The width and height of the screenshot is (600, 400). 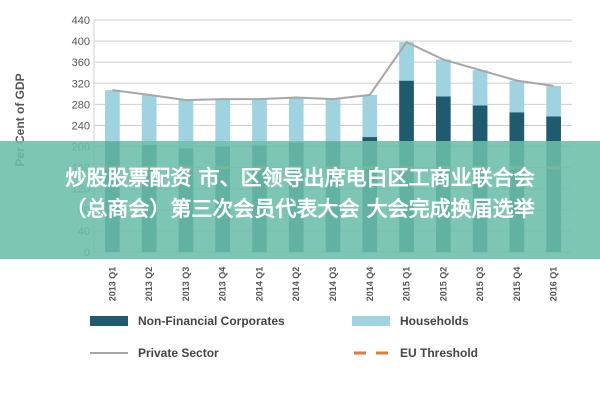 I want to click on x-tick-6: 2014 Q3, so click(x=333, y=284).